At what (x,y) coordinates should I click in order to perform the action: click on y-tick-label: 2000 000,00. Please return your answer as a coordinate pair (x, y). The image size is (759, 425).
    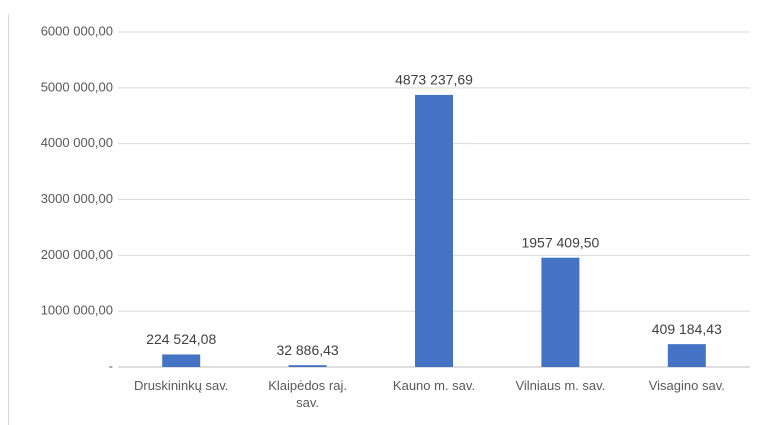
    Looking at the image, I should click on (77, 254).